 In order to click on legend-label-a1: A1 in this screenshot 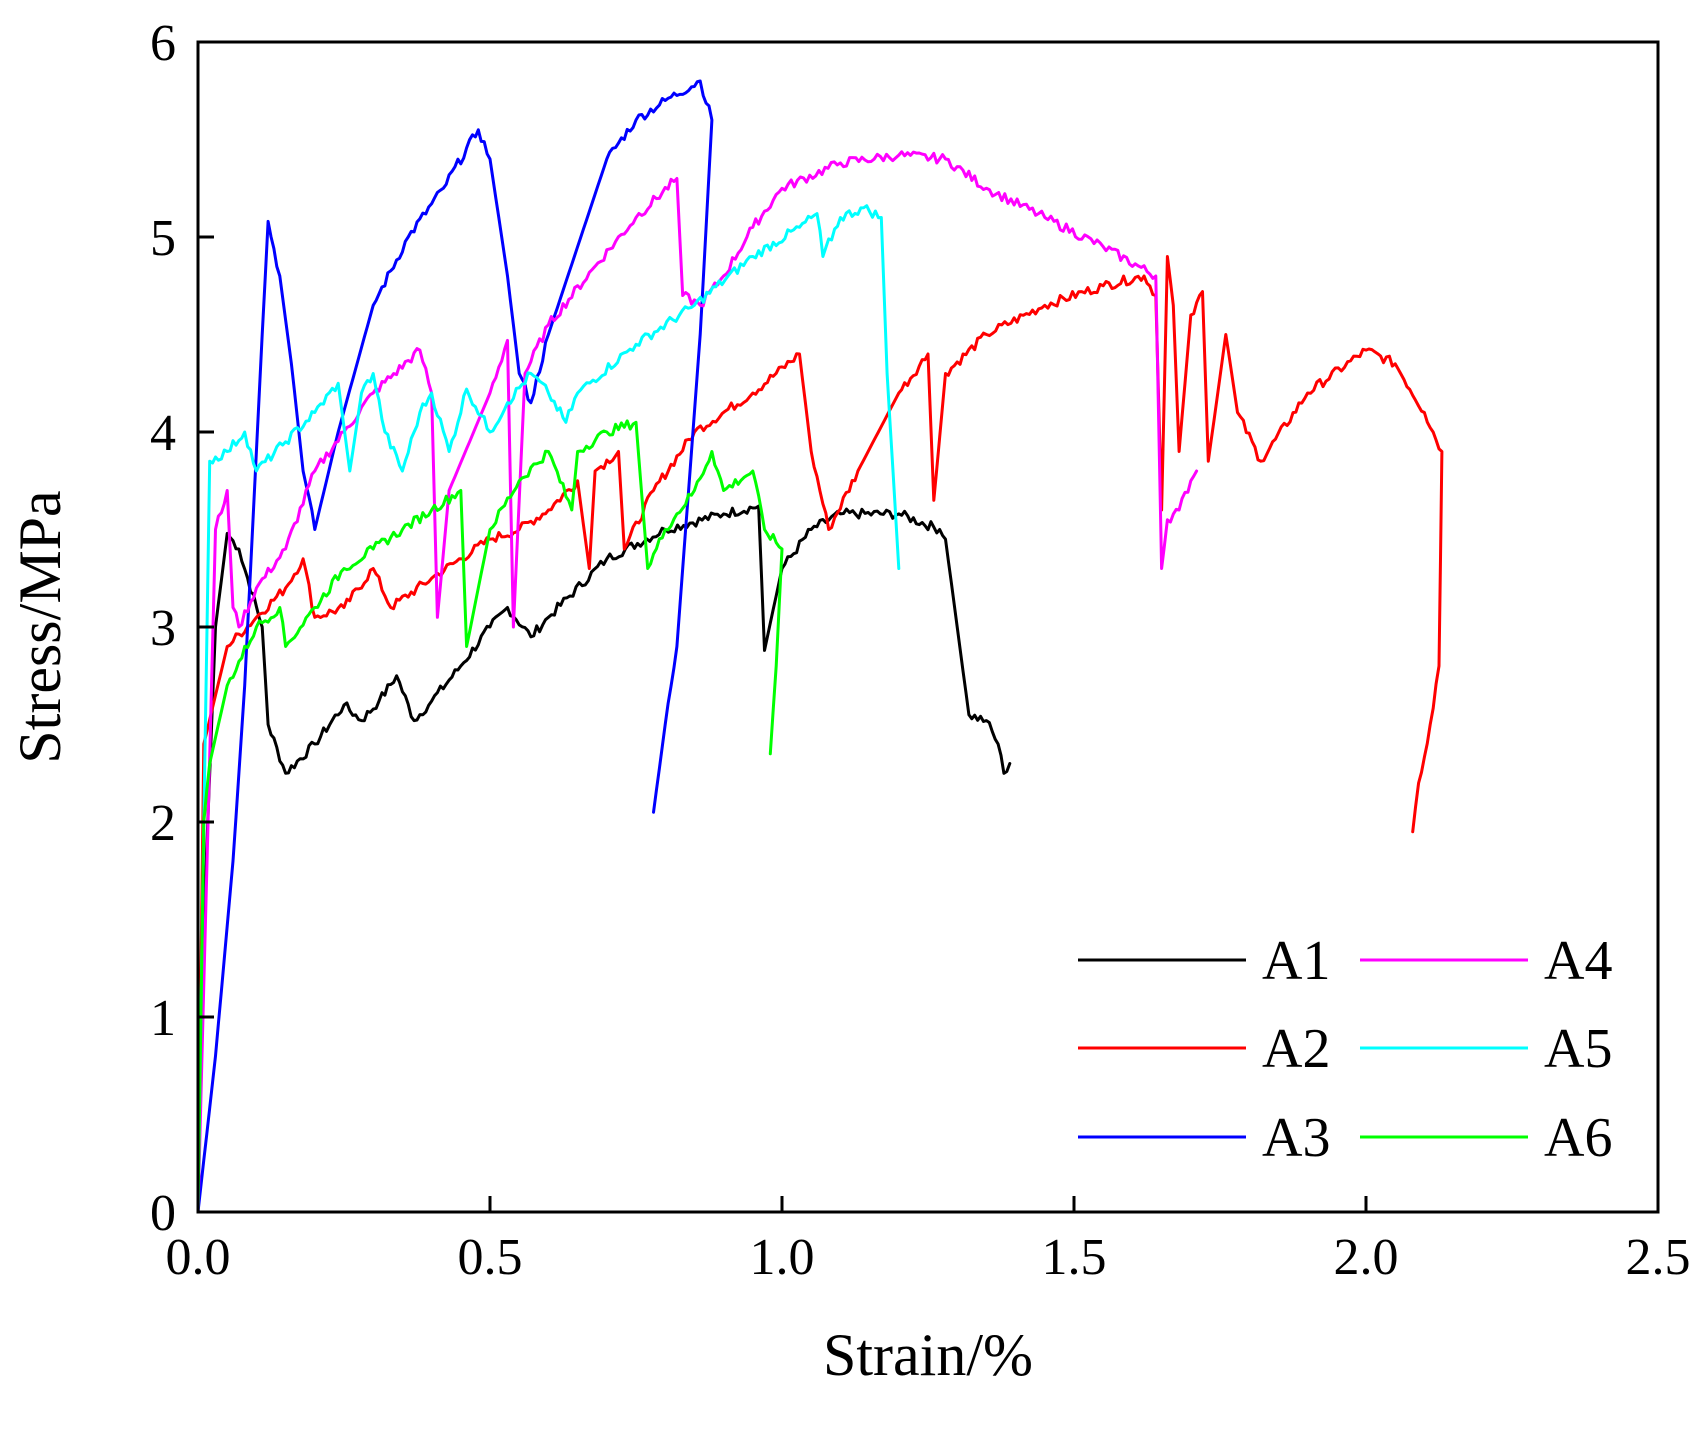, I will do `click(1296, 961)`.